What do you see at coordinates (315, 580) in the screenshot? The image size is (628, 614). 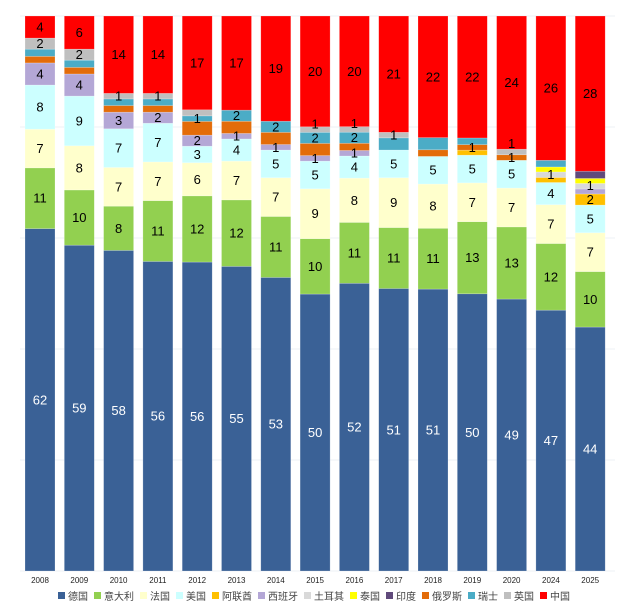 I see `x-tick-label: 2015` at bounding box center [315, 580].